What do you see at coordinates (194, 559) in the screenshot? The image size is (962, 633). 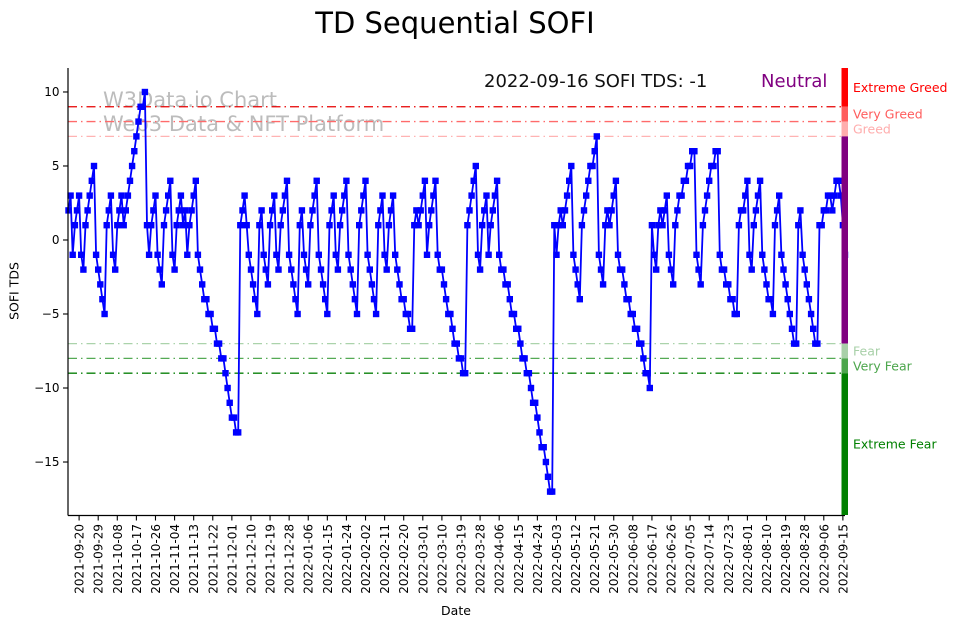 I see `x-tick-label: 2021-11-13` at bounding box center [194, 559].